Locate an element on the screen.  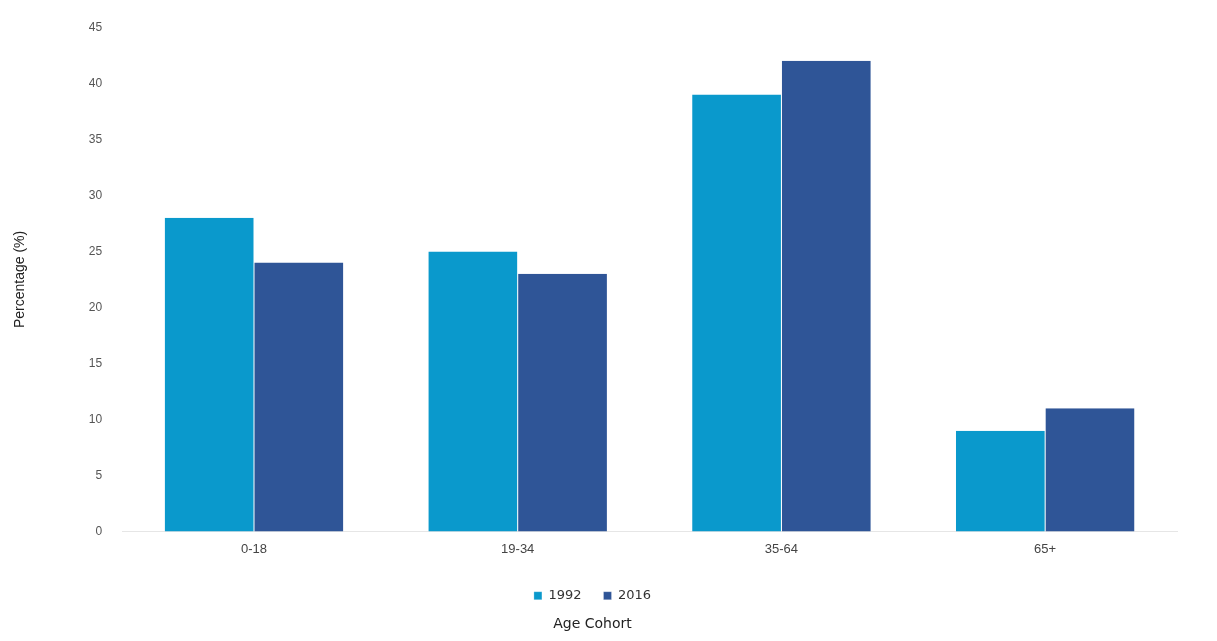
y-tick-label: 45 is located at coordinates (95, 26).